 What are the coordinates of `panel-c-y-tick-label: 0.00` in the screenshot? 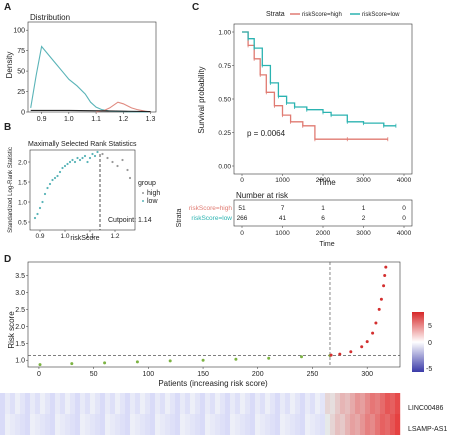 It's located at (224, 167).